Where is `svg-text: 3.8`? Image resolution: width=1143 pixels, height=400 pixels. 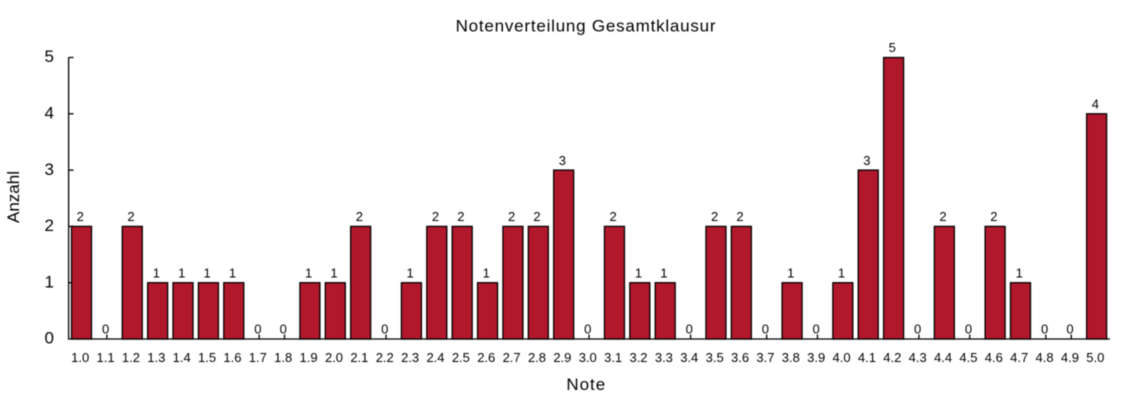
svg-text: 3.8 is located at coordinates (791, 357).